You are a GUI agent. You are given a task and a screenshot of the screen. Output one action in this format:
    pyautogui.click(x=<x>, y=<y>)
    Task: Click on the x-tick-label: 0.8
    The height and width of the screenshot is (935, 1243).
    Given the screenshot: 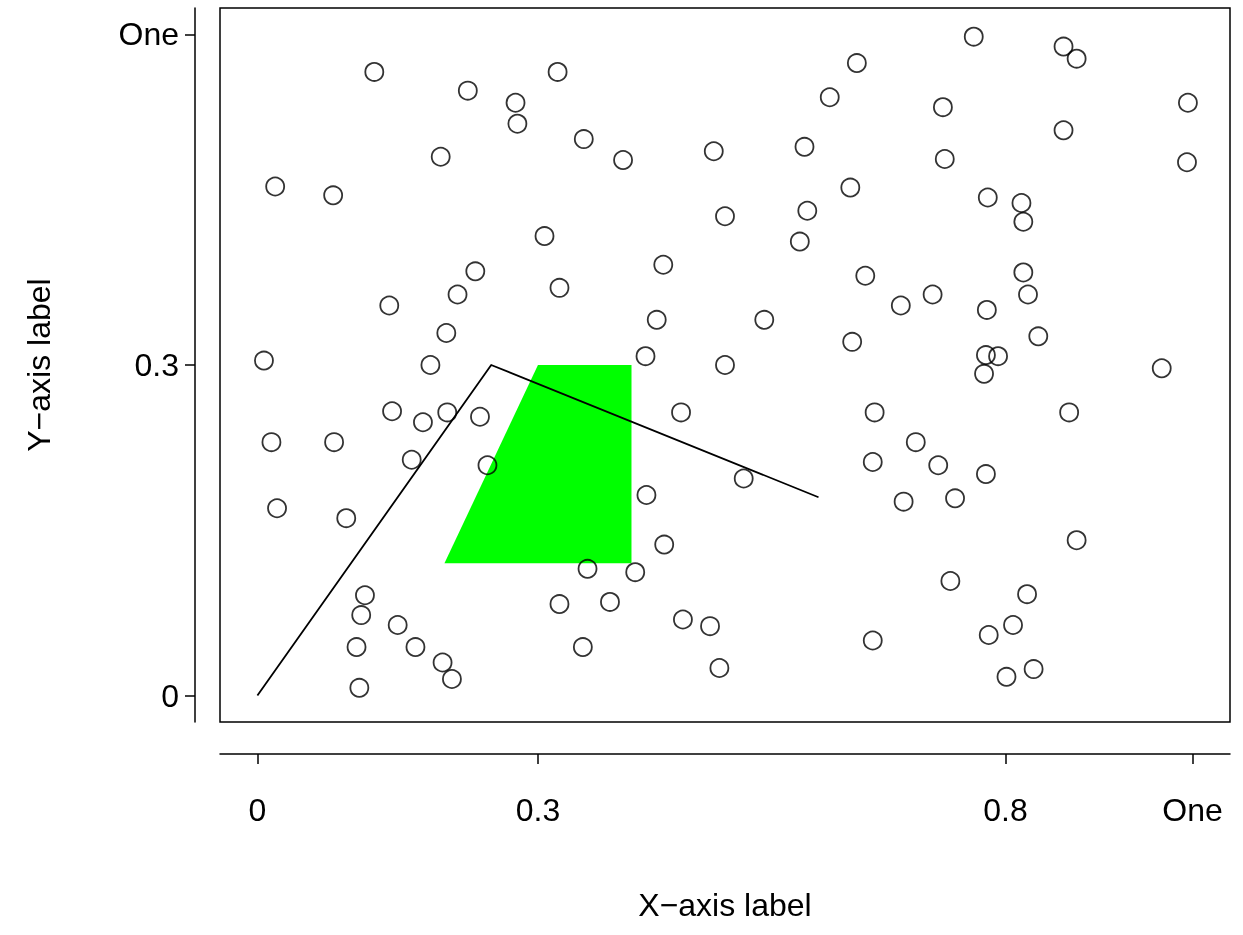 What is the action you would take?
    pyautogui.click(x=1005, y=810)
    